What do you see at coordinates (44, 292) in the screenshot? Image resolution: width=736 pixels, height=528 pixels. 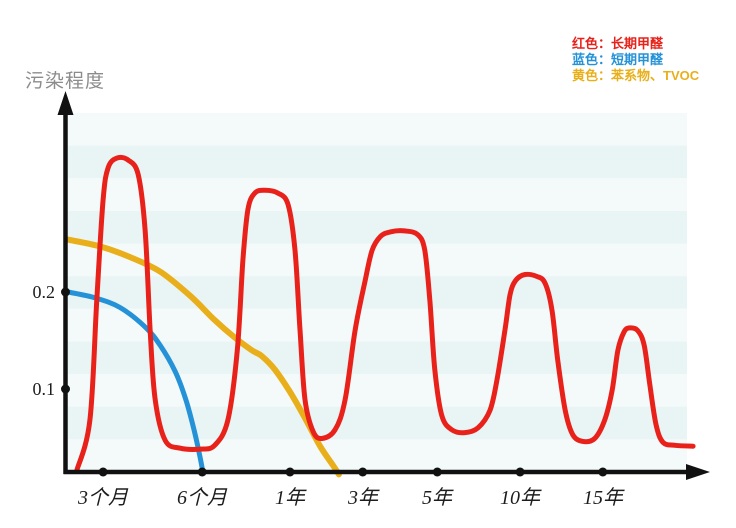 I see `y-tick-label: 0.2` at bounding box center [44, 292].